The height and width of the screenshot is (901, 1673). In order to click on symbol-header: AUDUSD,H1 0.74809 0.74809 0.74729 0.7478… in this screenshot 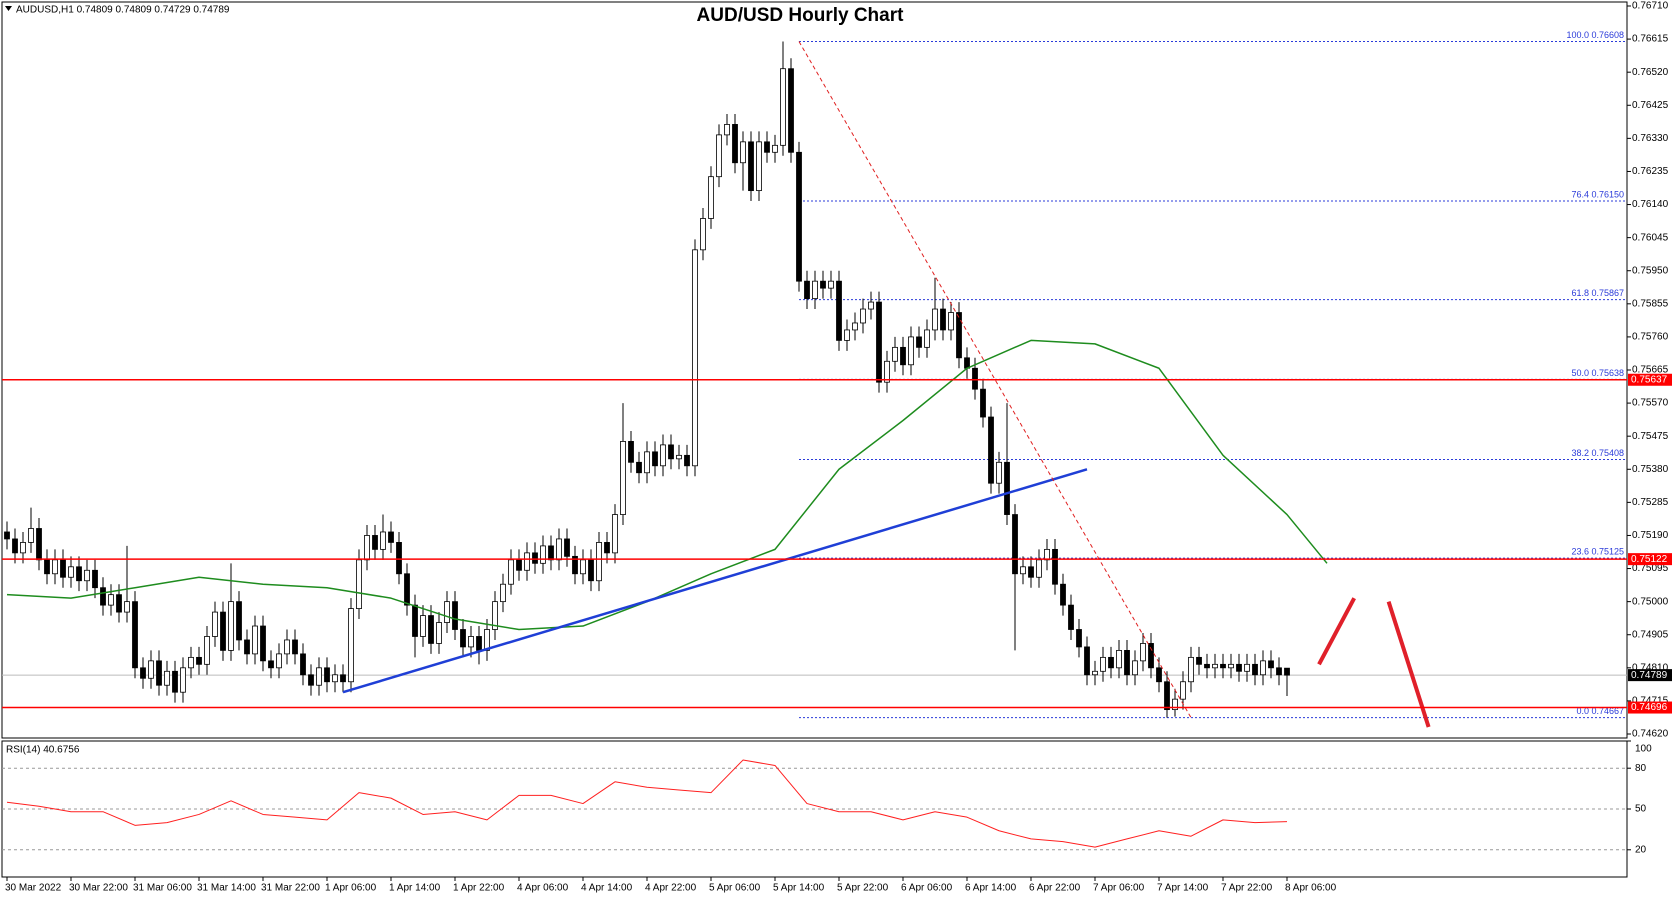, I will do `click(123, 10)`.